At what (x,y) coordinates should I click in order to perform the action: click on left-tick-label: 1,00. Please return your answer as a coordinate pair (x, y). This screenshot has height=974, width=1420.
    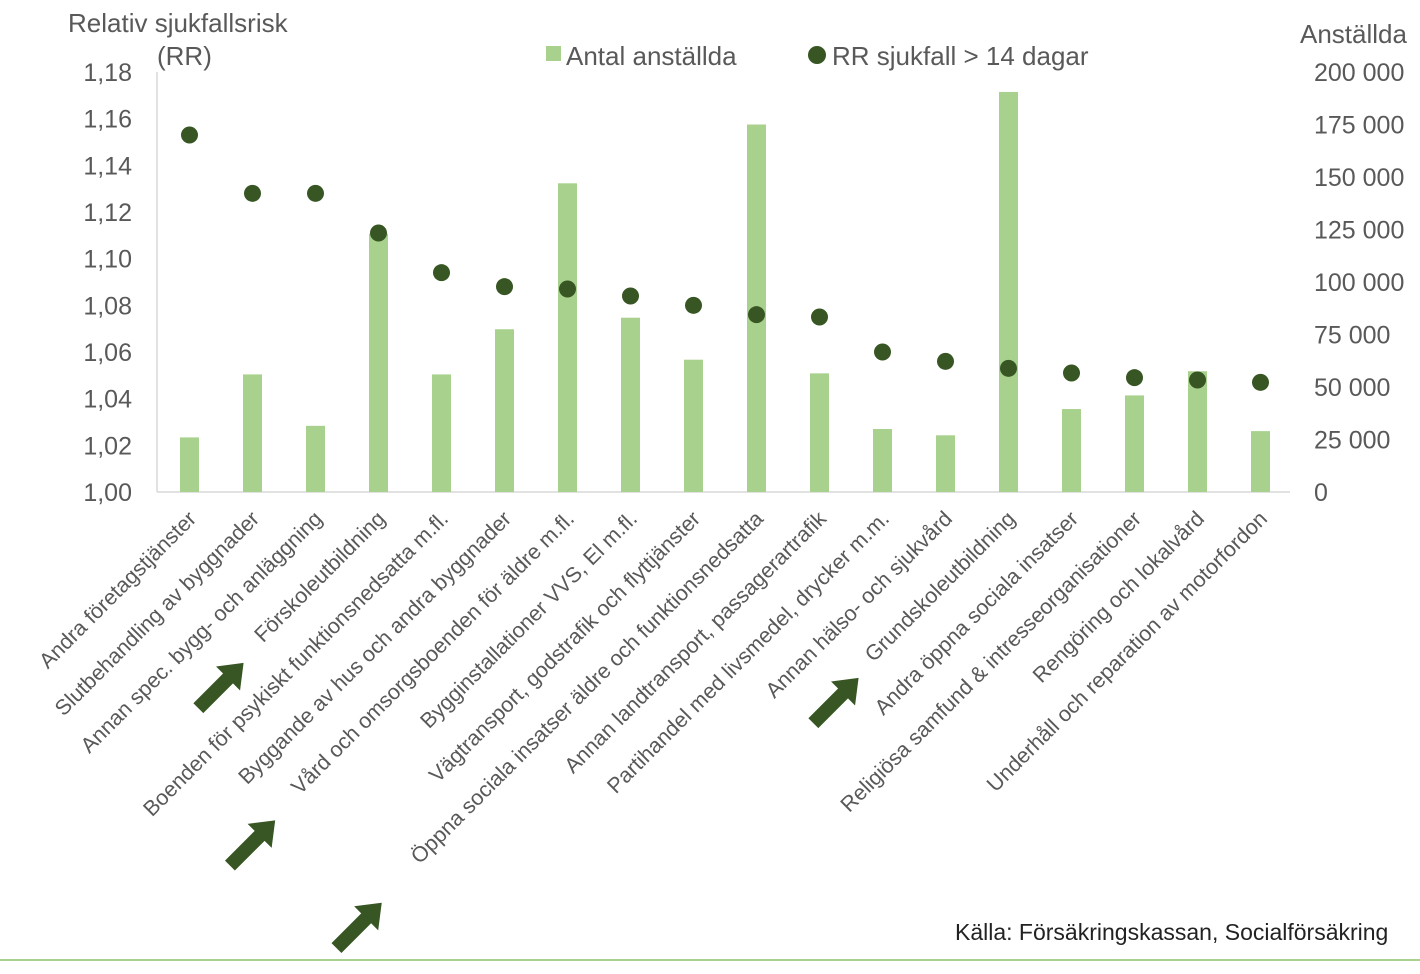
    Looking at the image, I should click on (107, 493).